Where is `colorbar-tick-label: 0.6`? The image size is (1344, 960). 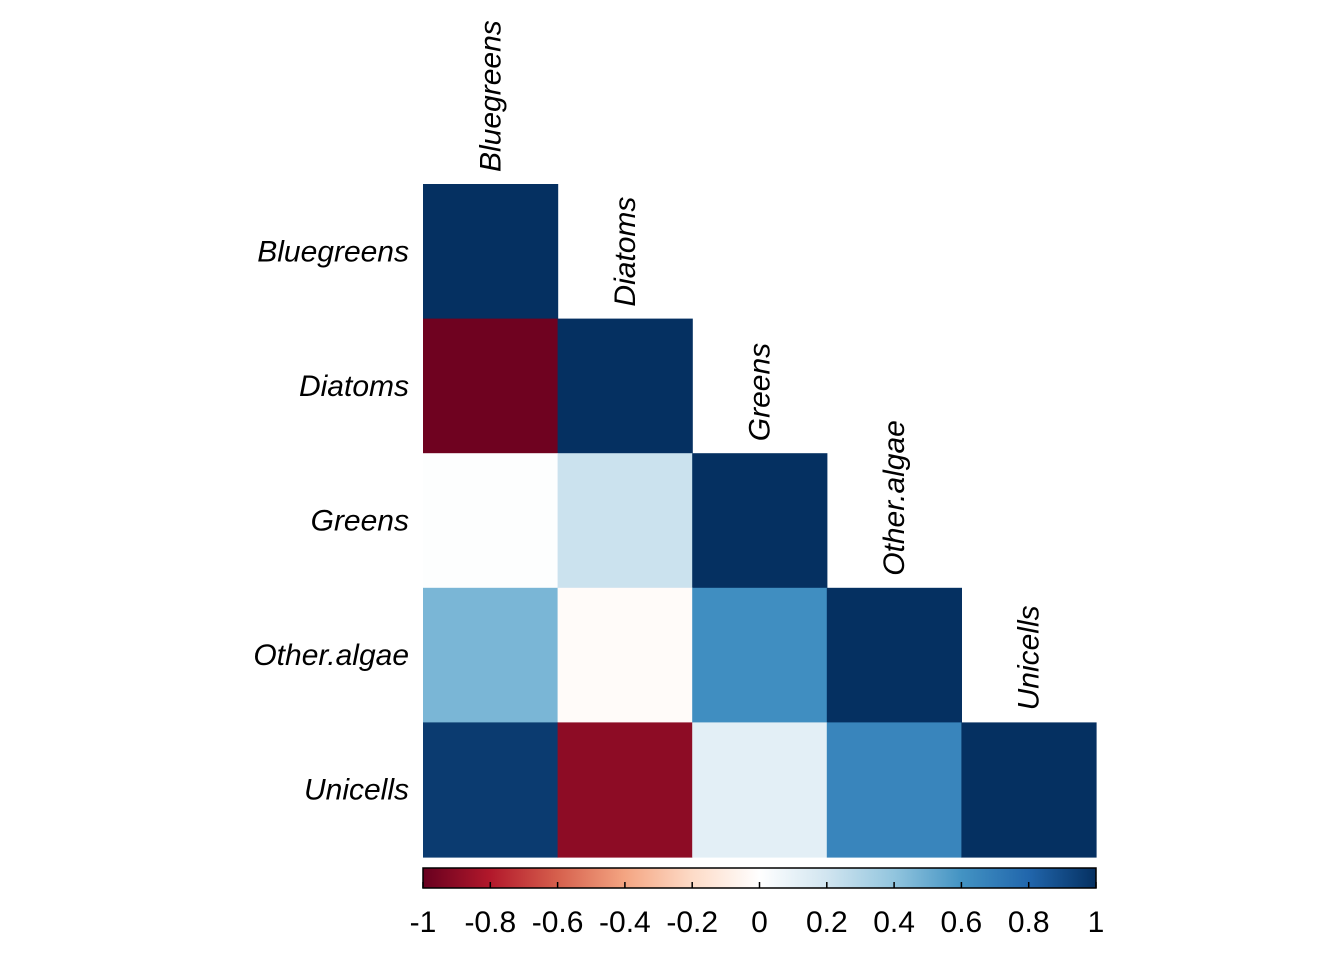 colorbar-tick-label: 0.6 is located at coordinates (962, 922).